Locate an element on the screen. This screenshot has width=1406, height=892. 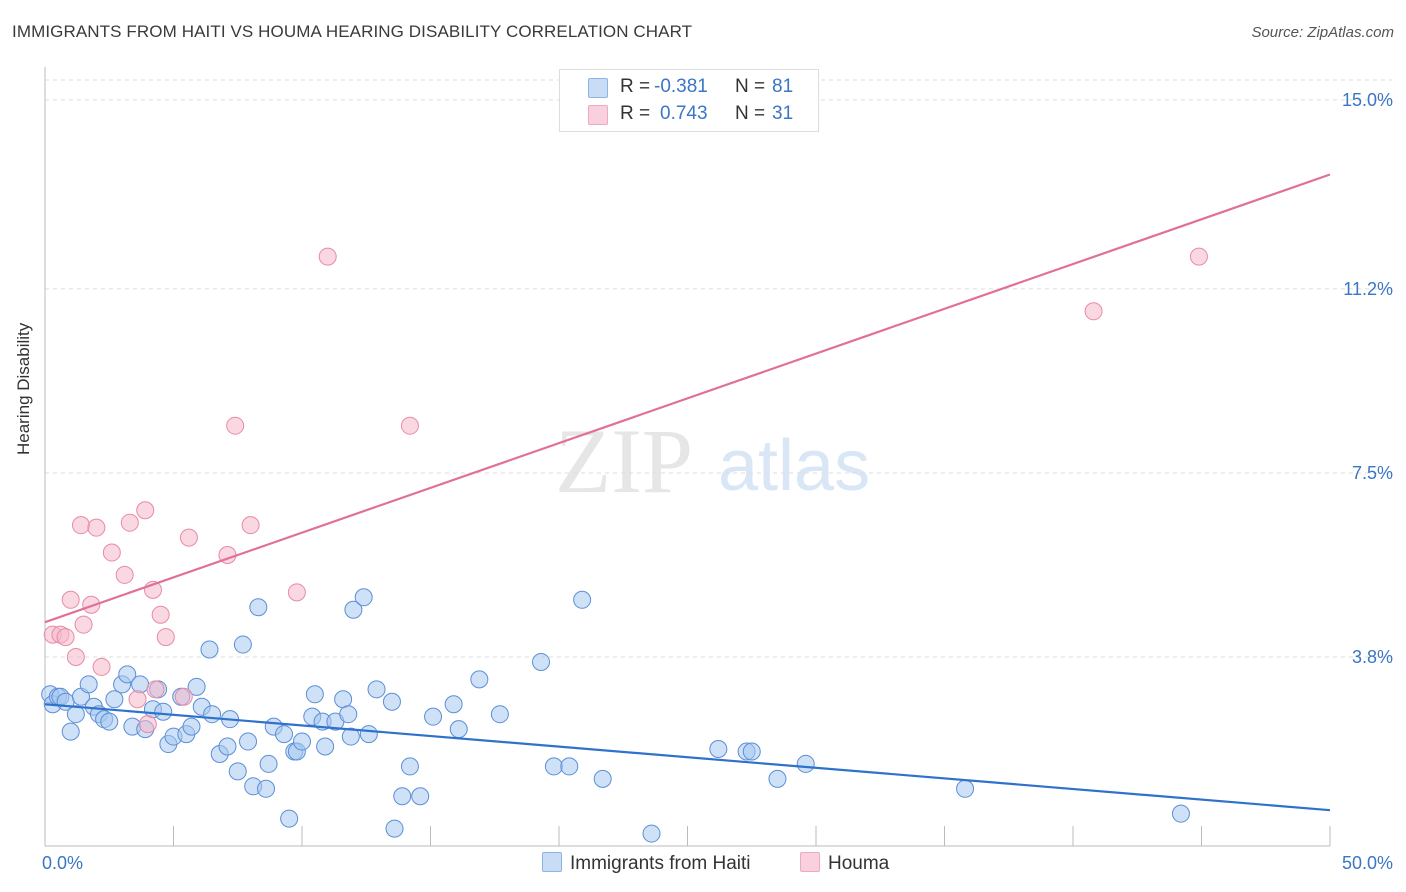
bottom-legend-label-haiti: Immigrants from Haiti is located at coordinates (660, 863).